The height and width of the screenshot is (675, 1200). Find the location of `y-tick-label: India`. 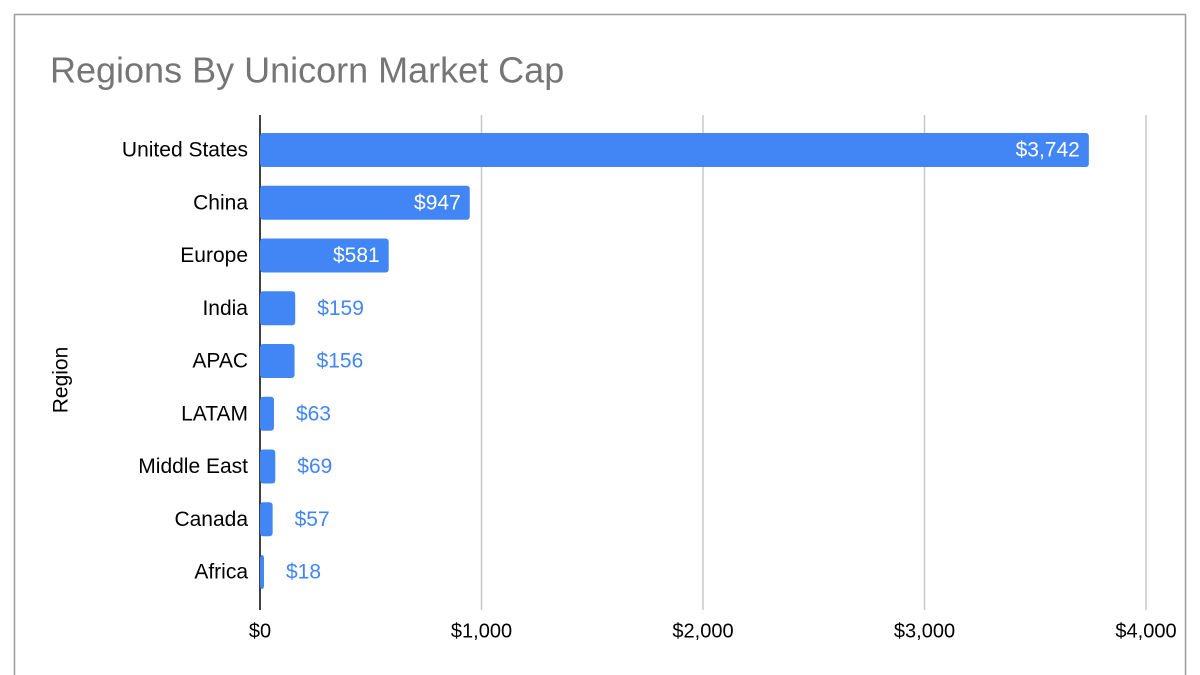

y-tick-label: India is located at coordinates (225, 308).